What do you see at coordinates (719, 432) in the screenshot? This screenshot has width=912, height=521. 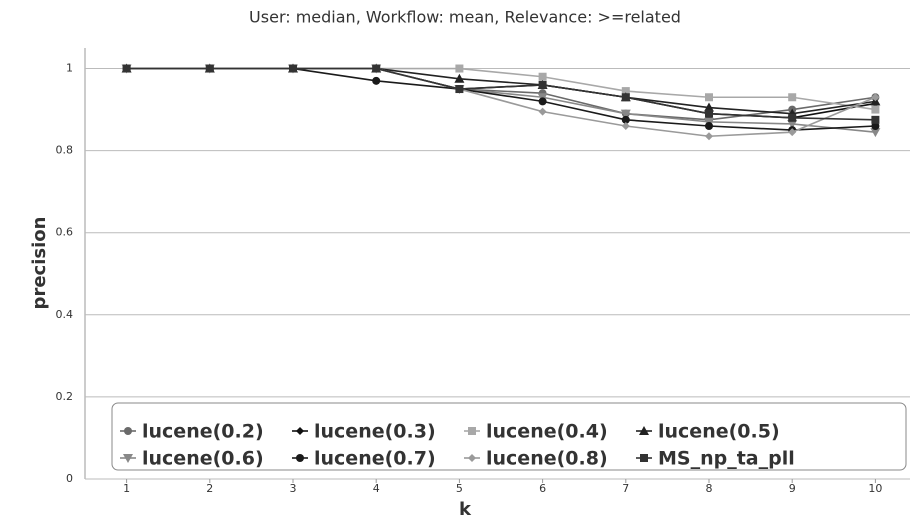 I see `legend-label: lucene(0.5)` at bounding box center [719, 432].